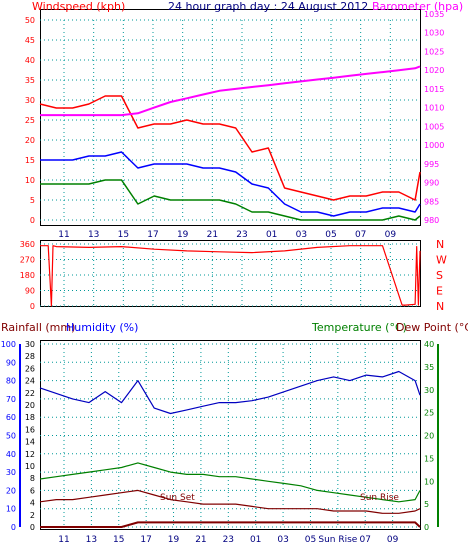 The height and width of the screenshot is (555, 468). Describe the element at coordinates (426, 527) in the screenshot. I see `temp-temperature-tick-label: 0` at that location.